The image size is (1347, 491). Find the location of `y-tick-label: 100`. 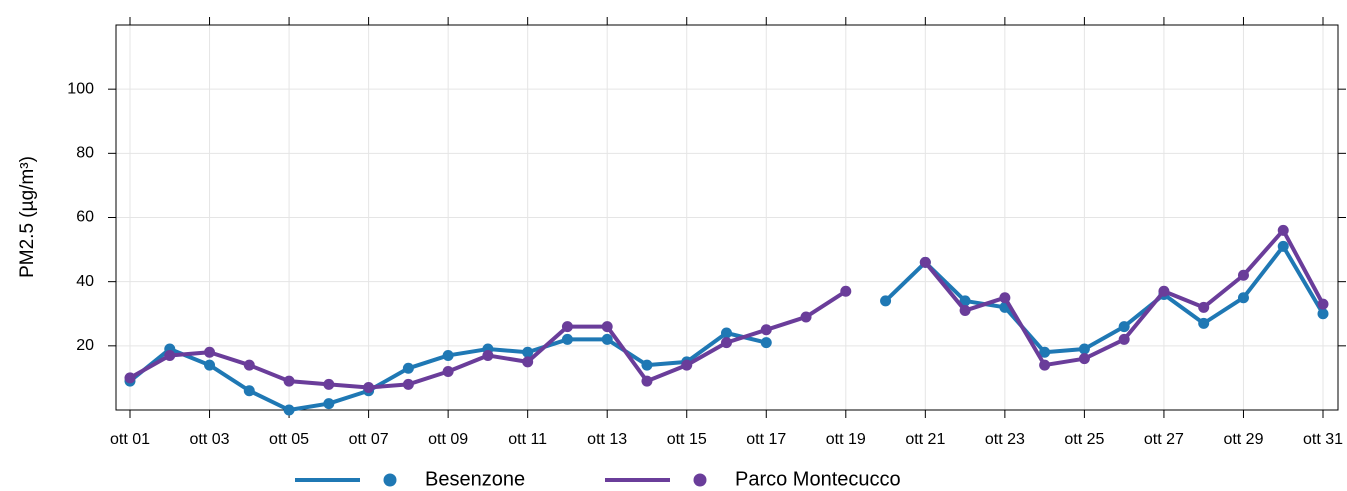

y-tick-label: 100 is located at coordinates (80, 88).